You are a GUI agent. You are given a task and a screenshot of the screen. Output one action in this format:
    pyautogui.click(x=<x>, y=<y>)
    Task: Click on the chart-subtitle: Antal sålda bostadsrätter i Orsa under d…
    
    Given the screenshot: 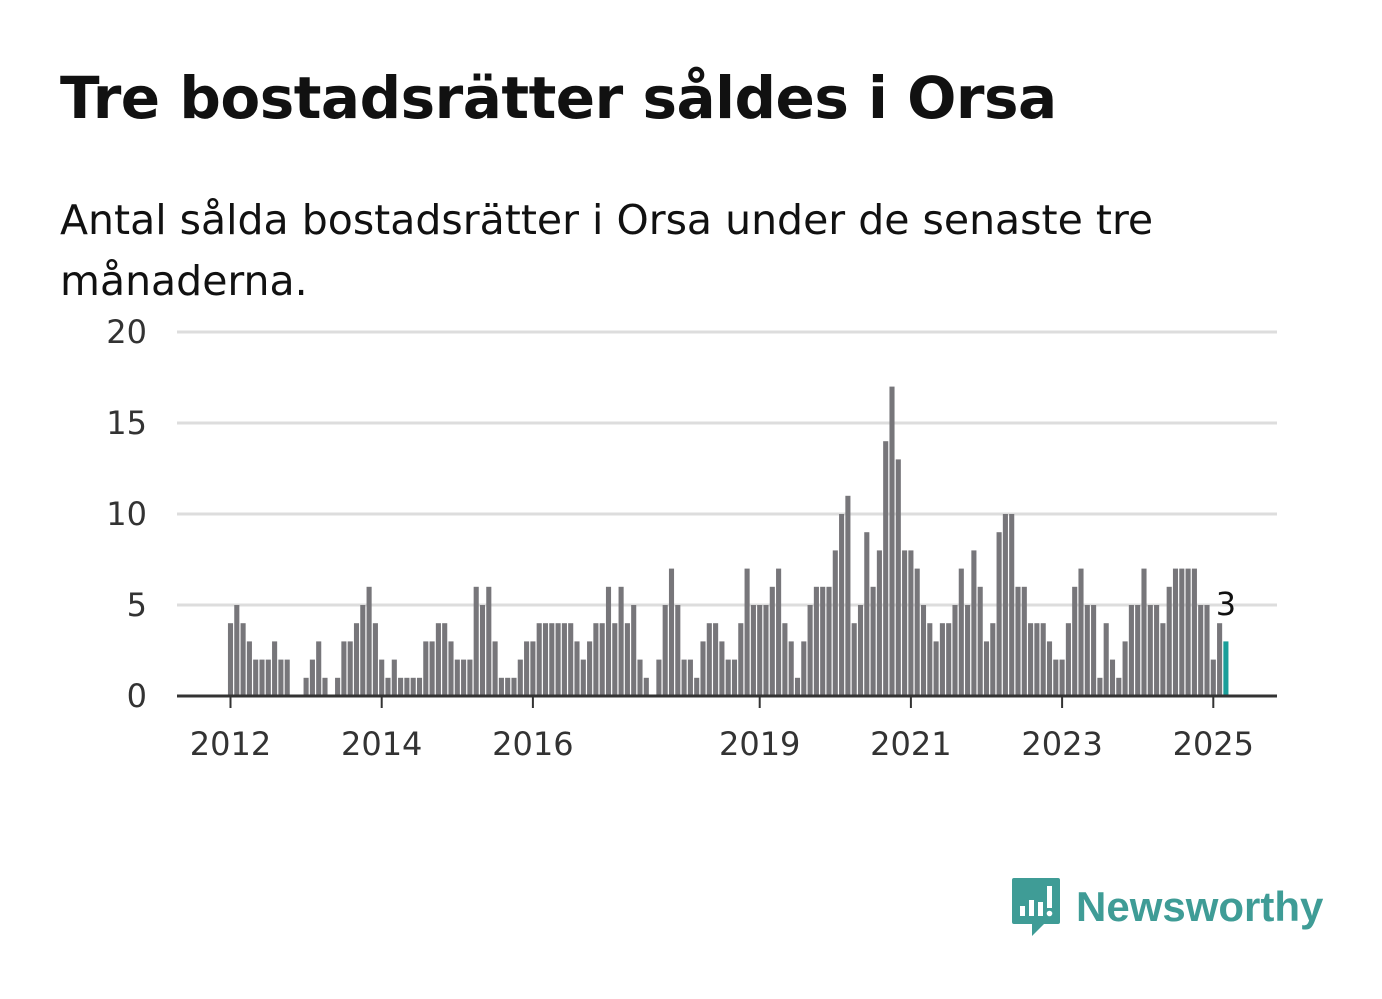 What is the action you would take?
    pyautogui.click(x=607, y=250)
    